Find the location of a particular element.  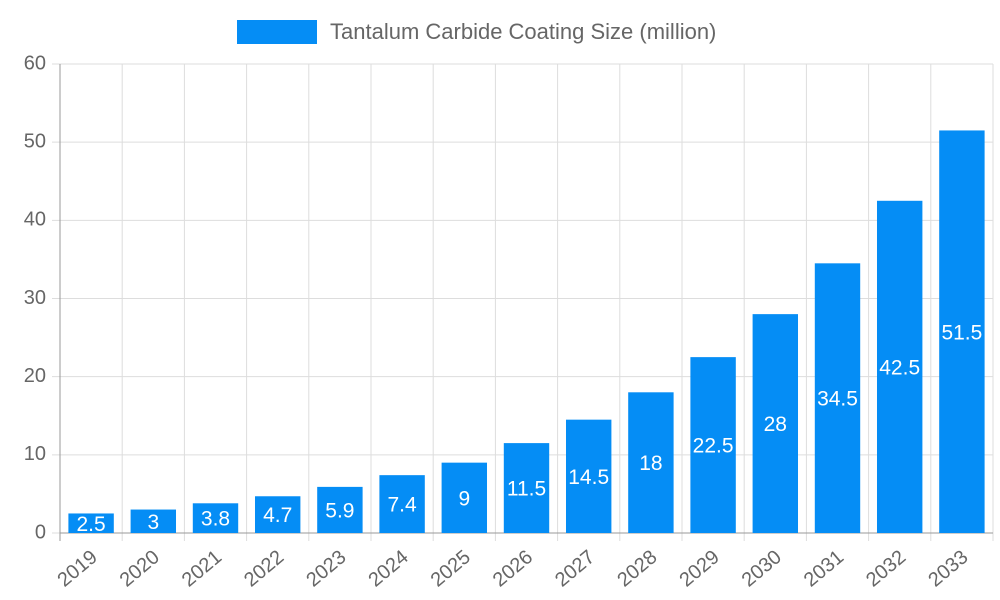

legend-swatch is located at coordinates (277, 32).